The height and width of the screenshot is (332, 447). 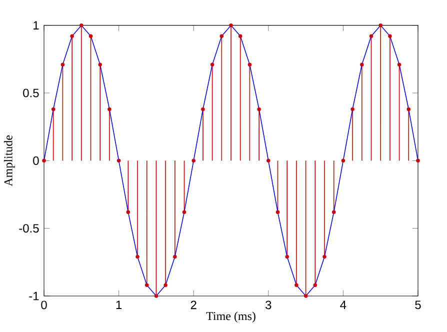 What do you see at coordinates (34, 296) in the screenshot?
I see `y-tick-label: -1` at bounding box center [34, 296].